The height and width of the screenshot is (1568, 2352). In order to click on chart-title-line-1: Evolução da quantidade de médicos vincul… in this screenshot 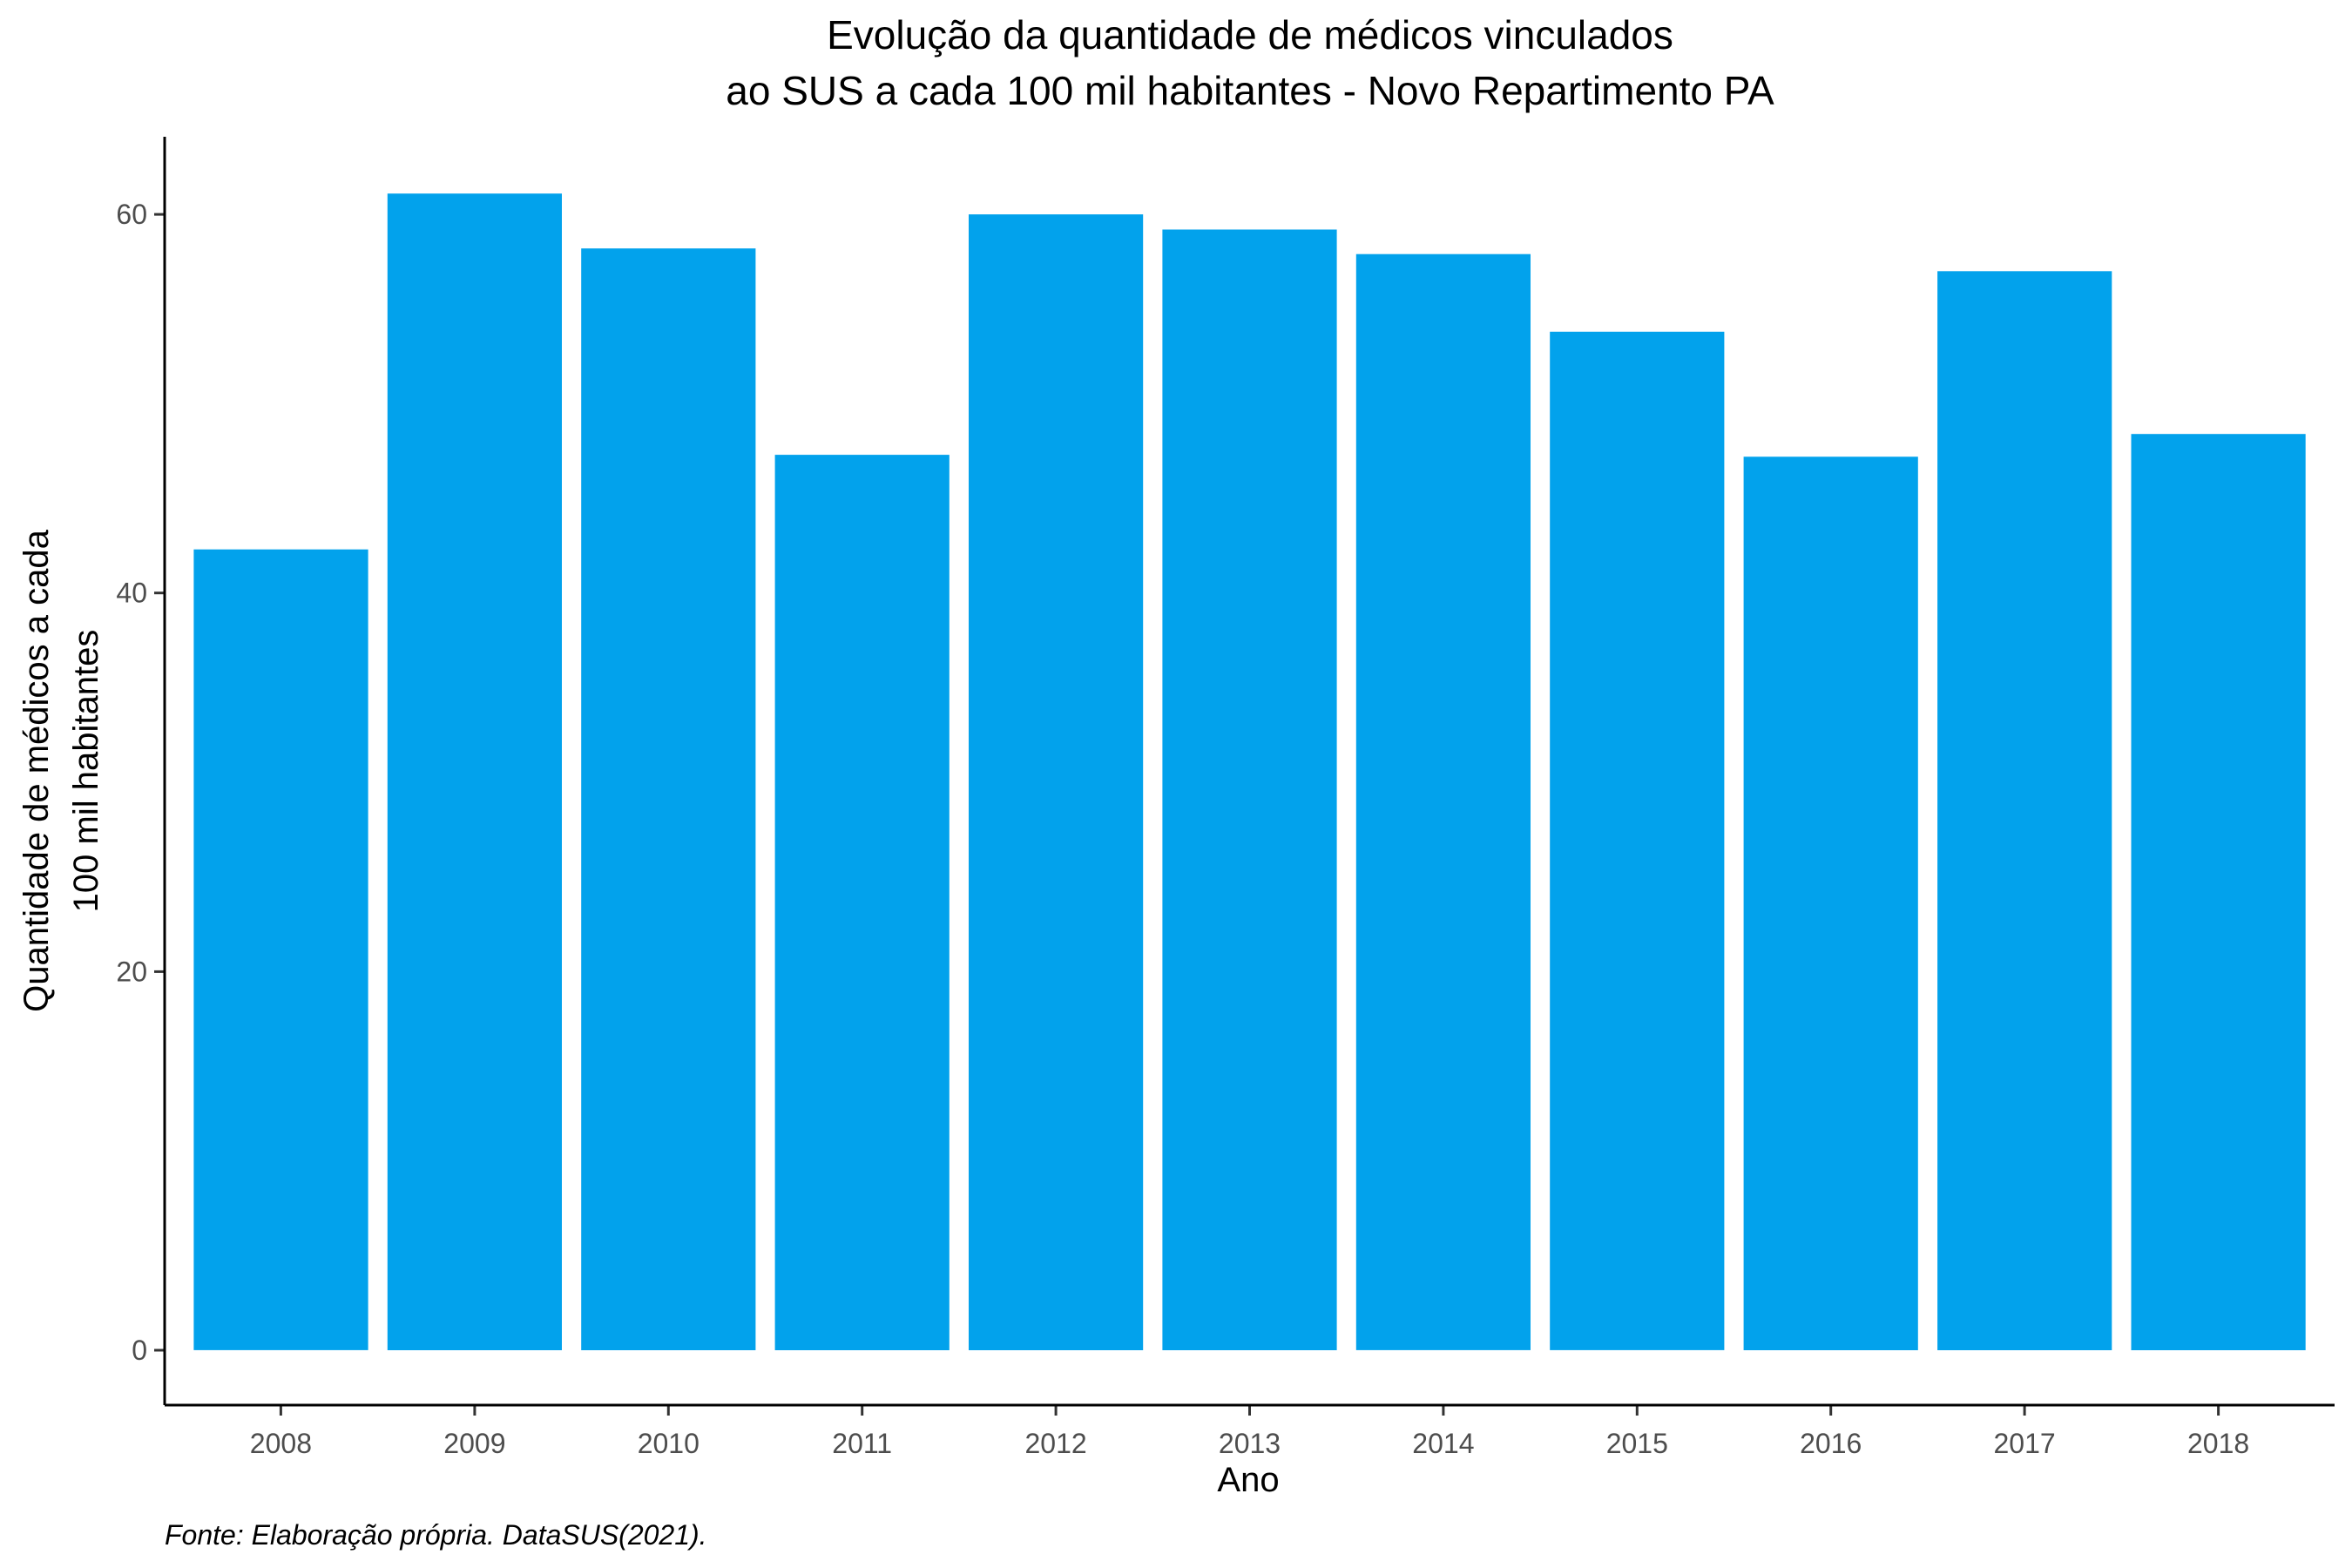, I will do `click(1250, 34)`.